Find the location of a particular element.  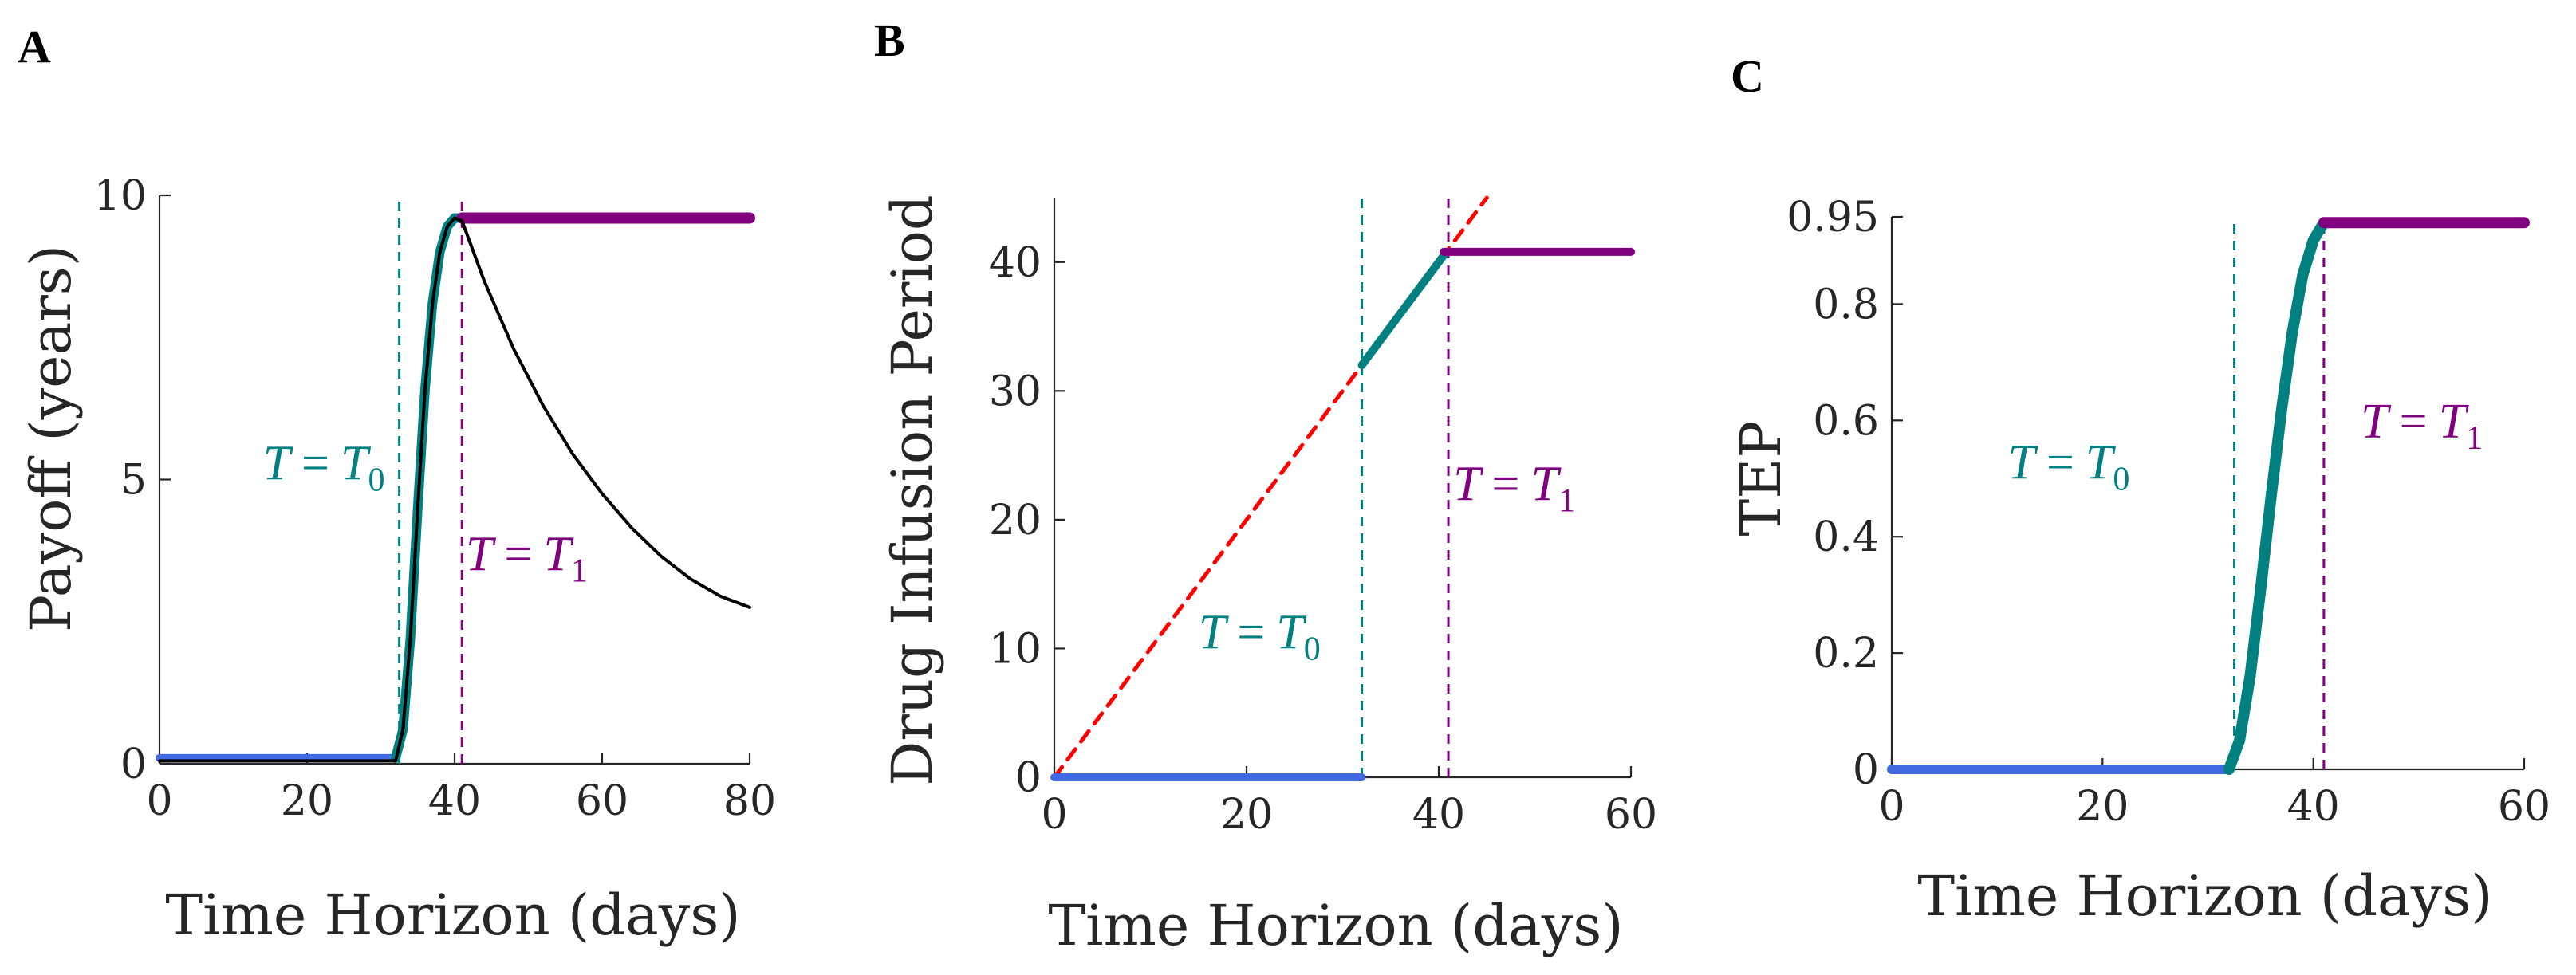

panel-a-xtick-label: 20 is located at coordinates (307, 801).